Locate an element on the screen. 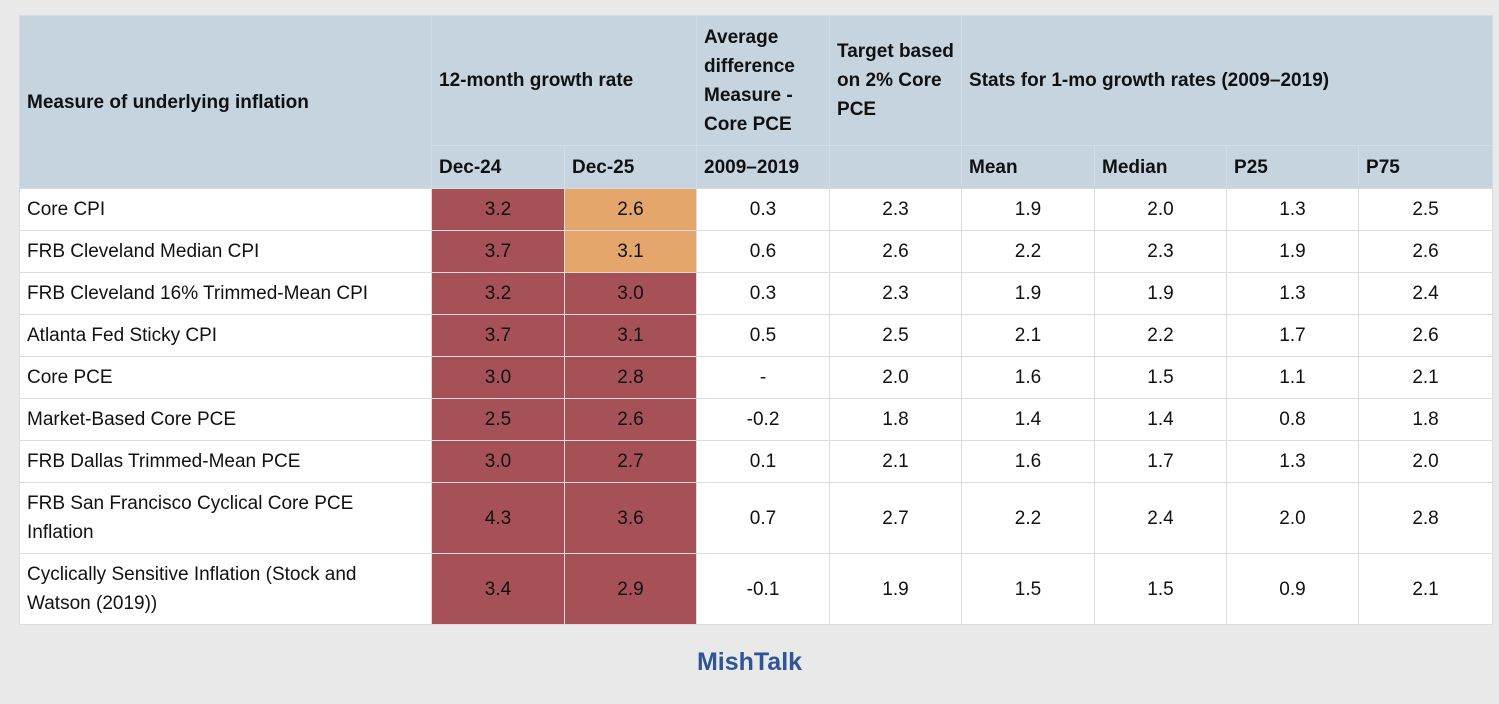  measure-cell: FRB Dallas Trimmed-Mean PCE is located at coordinates (225, 461).